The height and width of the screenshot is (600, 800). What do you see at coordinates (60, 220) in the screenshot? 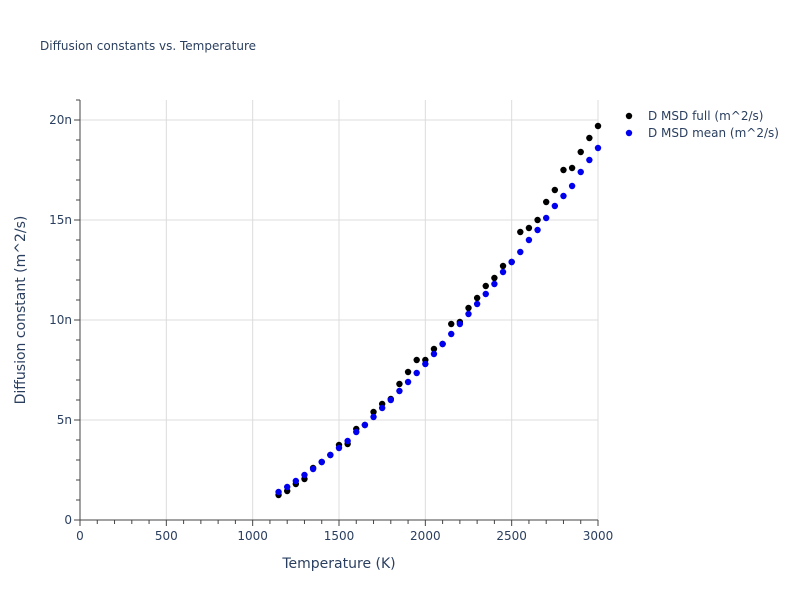
I see `y-tick-label: 15n` at bounding box center [60, 220].